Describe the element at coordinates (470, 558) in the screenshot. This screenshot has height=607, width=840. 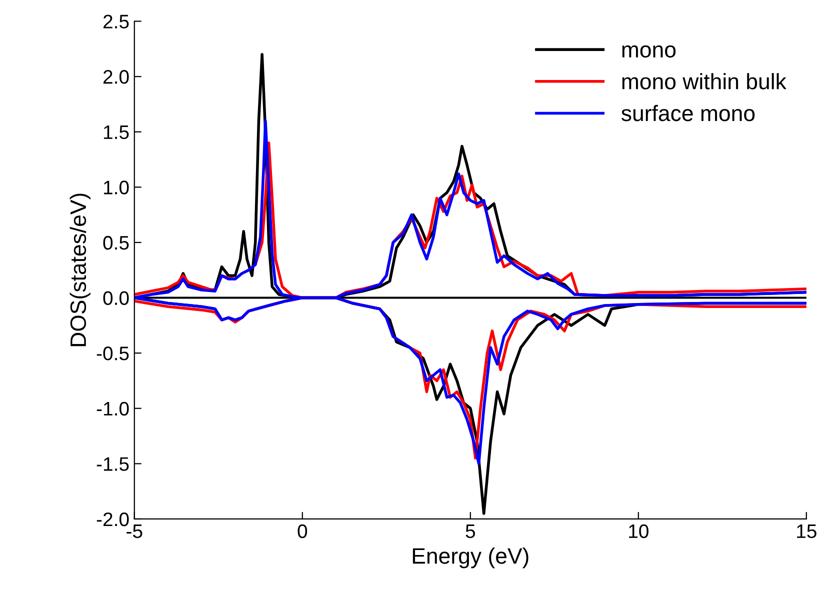
I see `x-axis-title: Energy (eV)` at that location.